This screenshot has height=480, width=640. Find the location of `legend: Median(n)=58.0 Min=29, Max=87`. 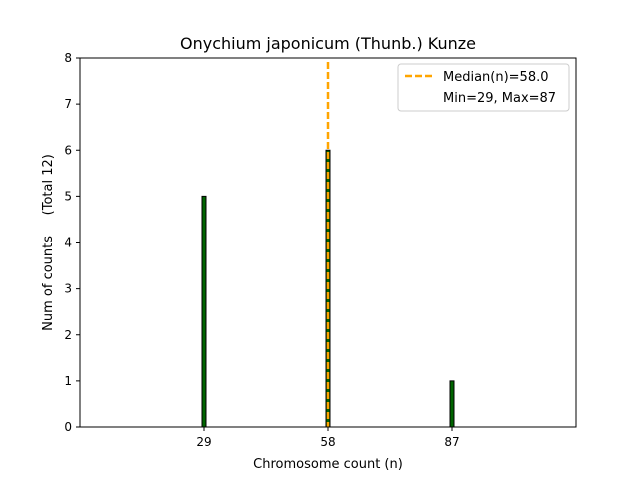

legend: Median(n)=58.0 Min=29, Max=87 is located at coordinates (483, 87).